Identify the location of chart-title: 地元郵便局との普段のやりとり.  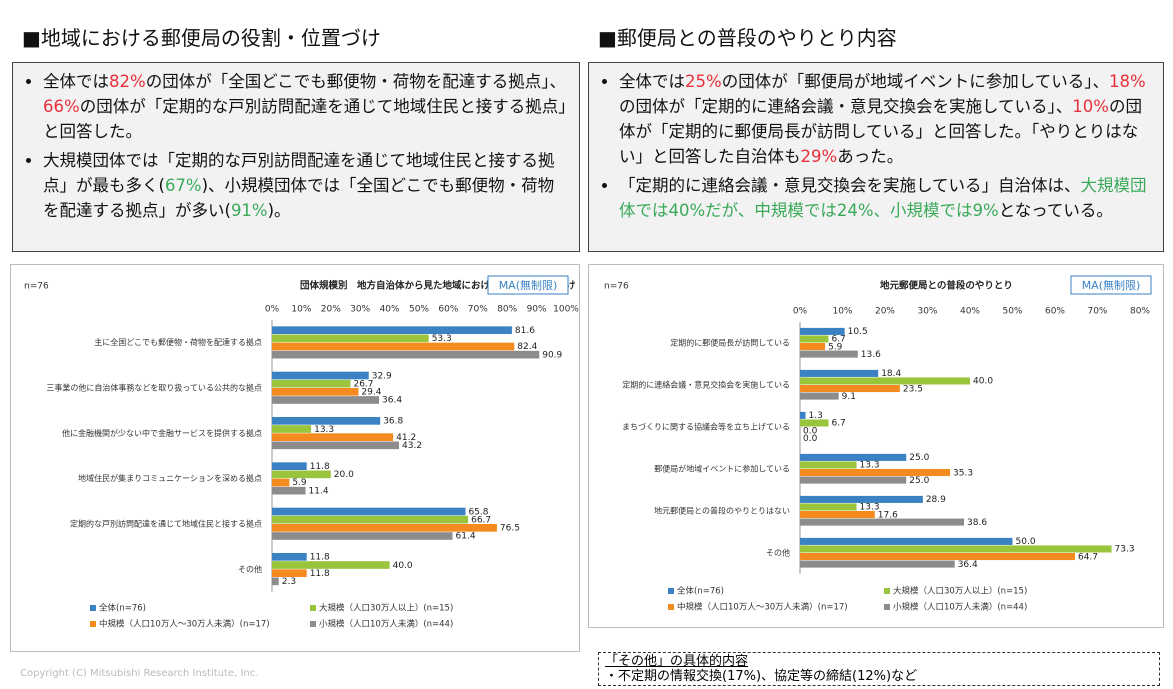
(946, 286).